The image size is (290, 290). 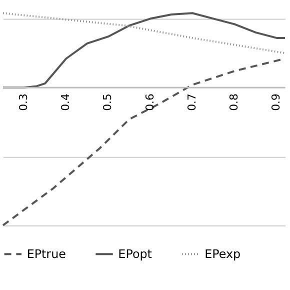 I want to click on legend-label: EPexp, so click(x=222, y=254).